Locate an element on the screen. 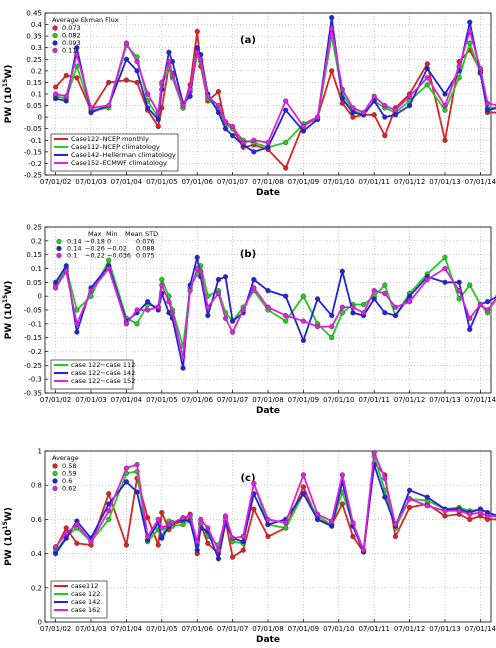  marker-legend-title: Average is located at coordinates (65, 458).